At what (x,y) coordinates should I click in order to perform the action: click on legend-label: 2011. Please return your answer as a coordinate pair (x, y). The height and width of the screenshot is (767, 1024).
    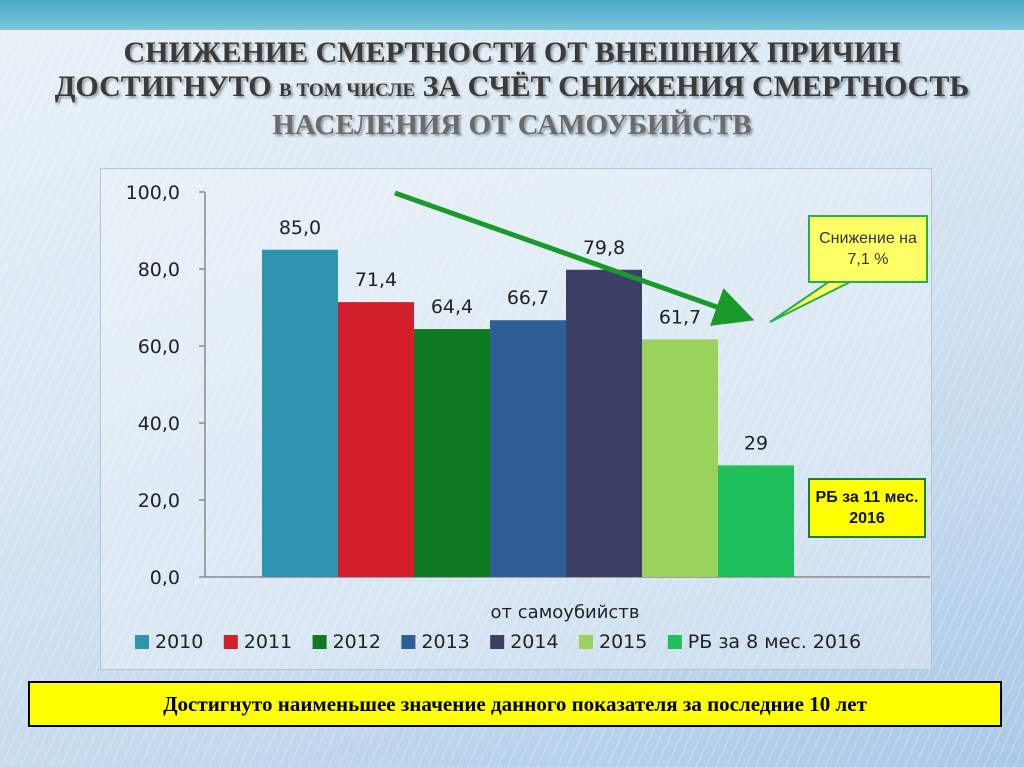
    Looking at the image, I should click on (268, 642).